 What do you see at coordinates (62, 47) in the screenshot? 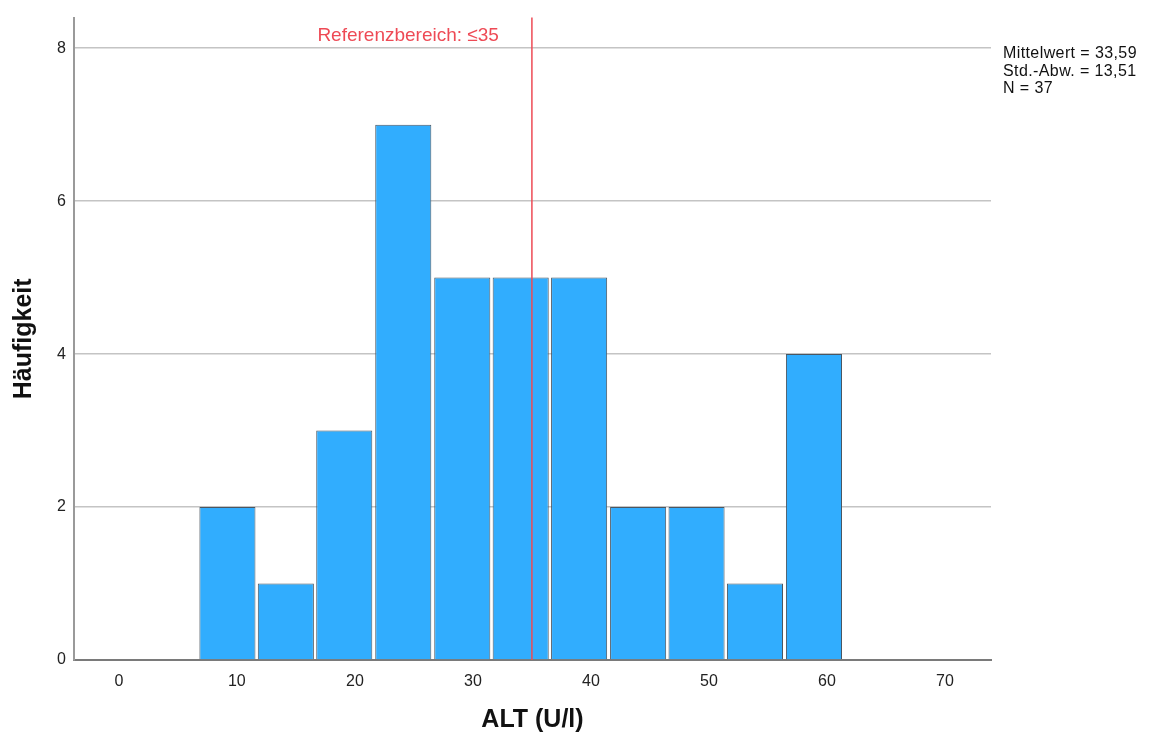
I see `y-tick-label: 8` at bounding box center [62, 47].